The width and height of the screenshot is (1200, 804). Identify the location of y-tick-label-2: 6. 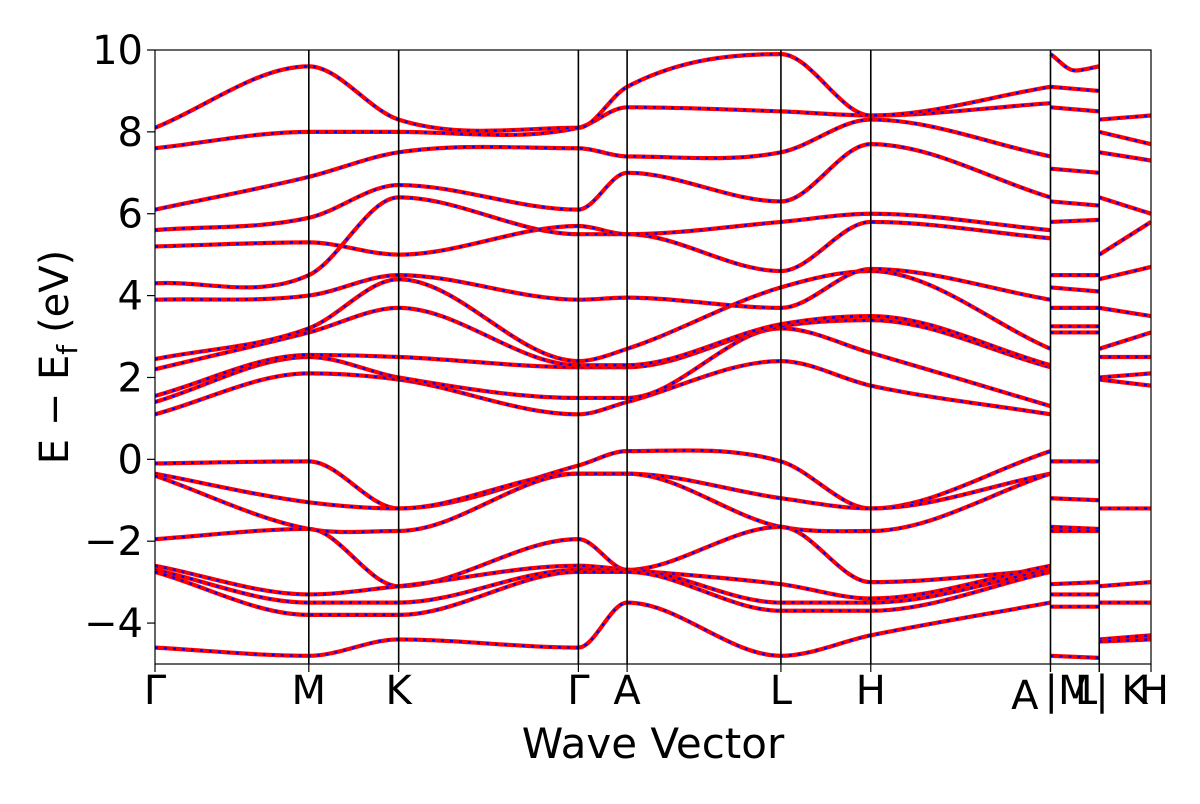
(130, 215).